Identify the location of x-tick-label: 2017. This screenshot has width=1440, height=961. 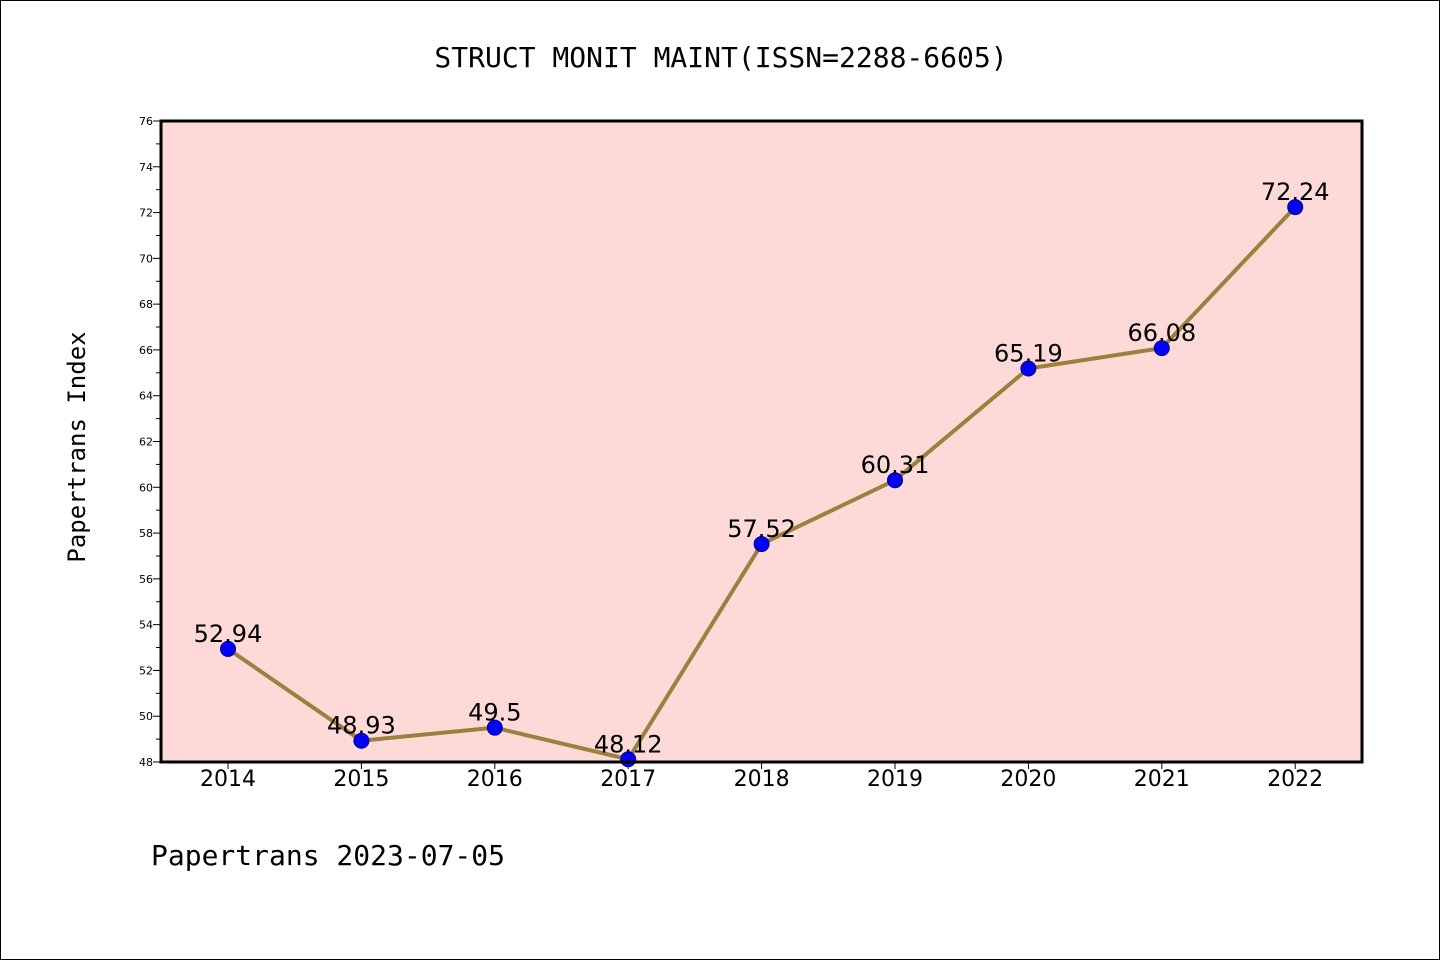
(628, 779).